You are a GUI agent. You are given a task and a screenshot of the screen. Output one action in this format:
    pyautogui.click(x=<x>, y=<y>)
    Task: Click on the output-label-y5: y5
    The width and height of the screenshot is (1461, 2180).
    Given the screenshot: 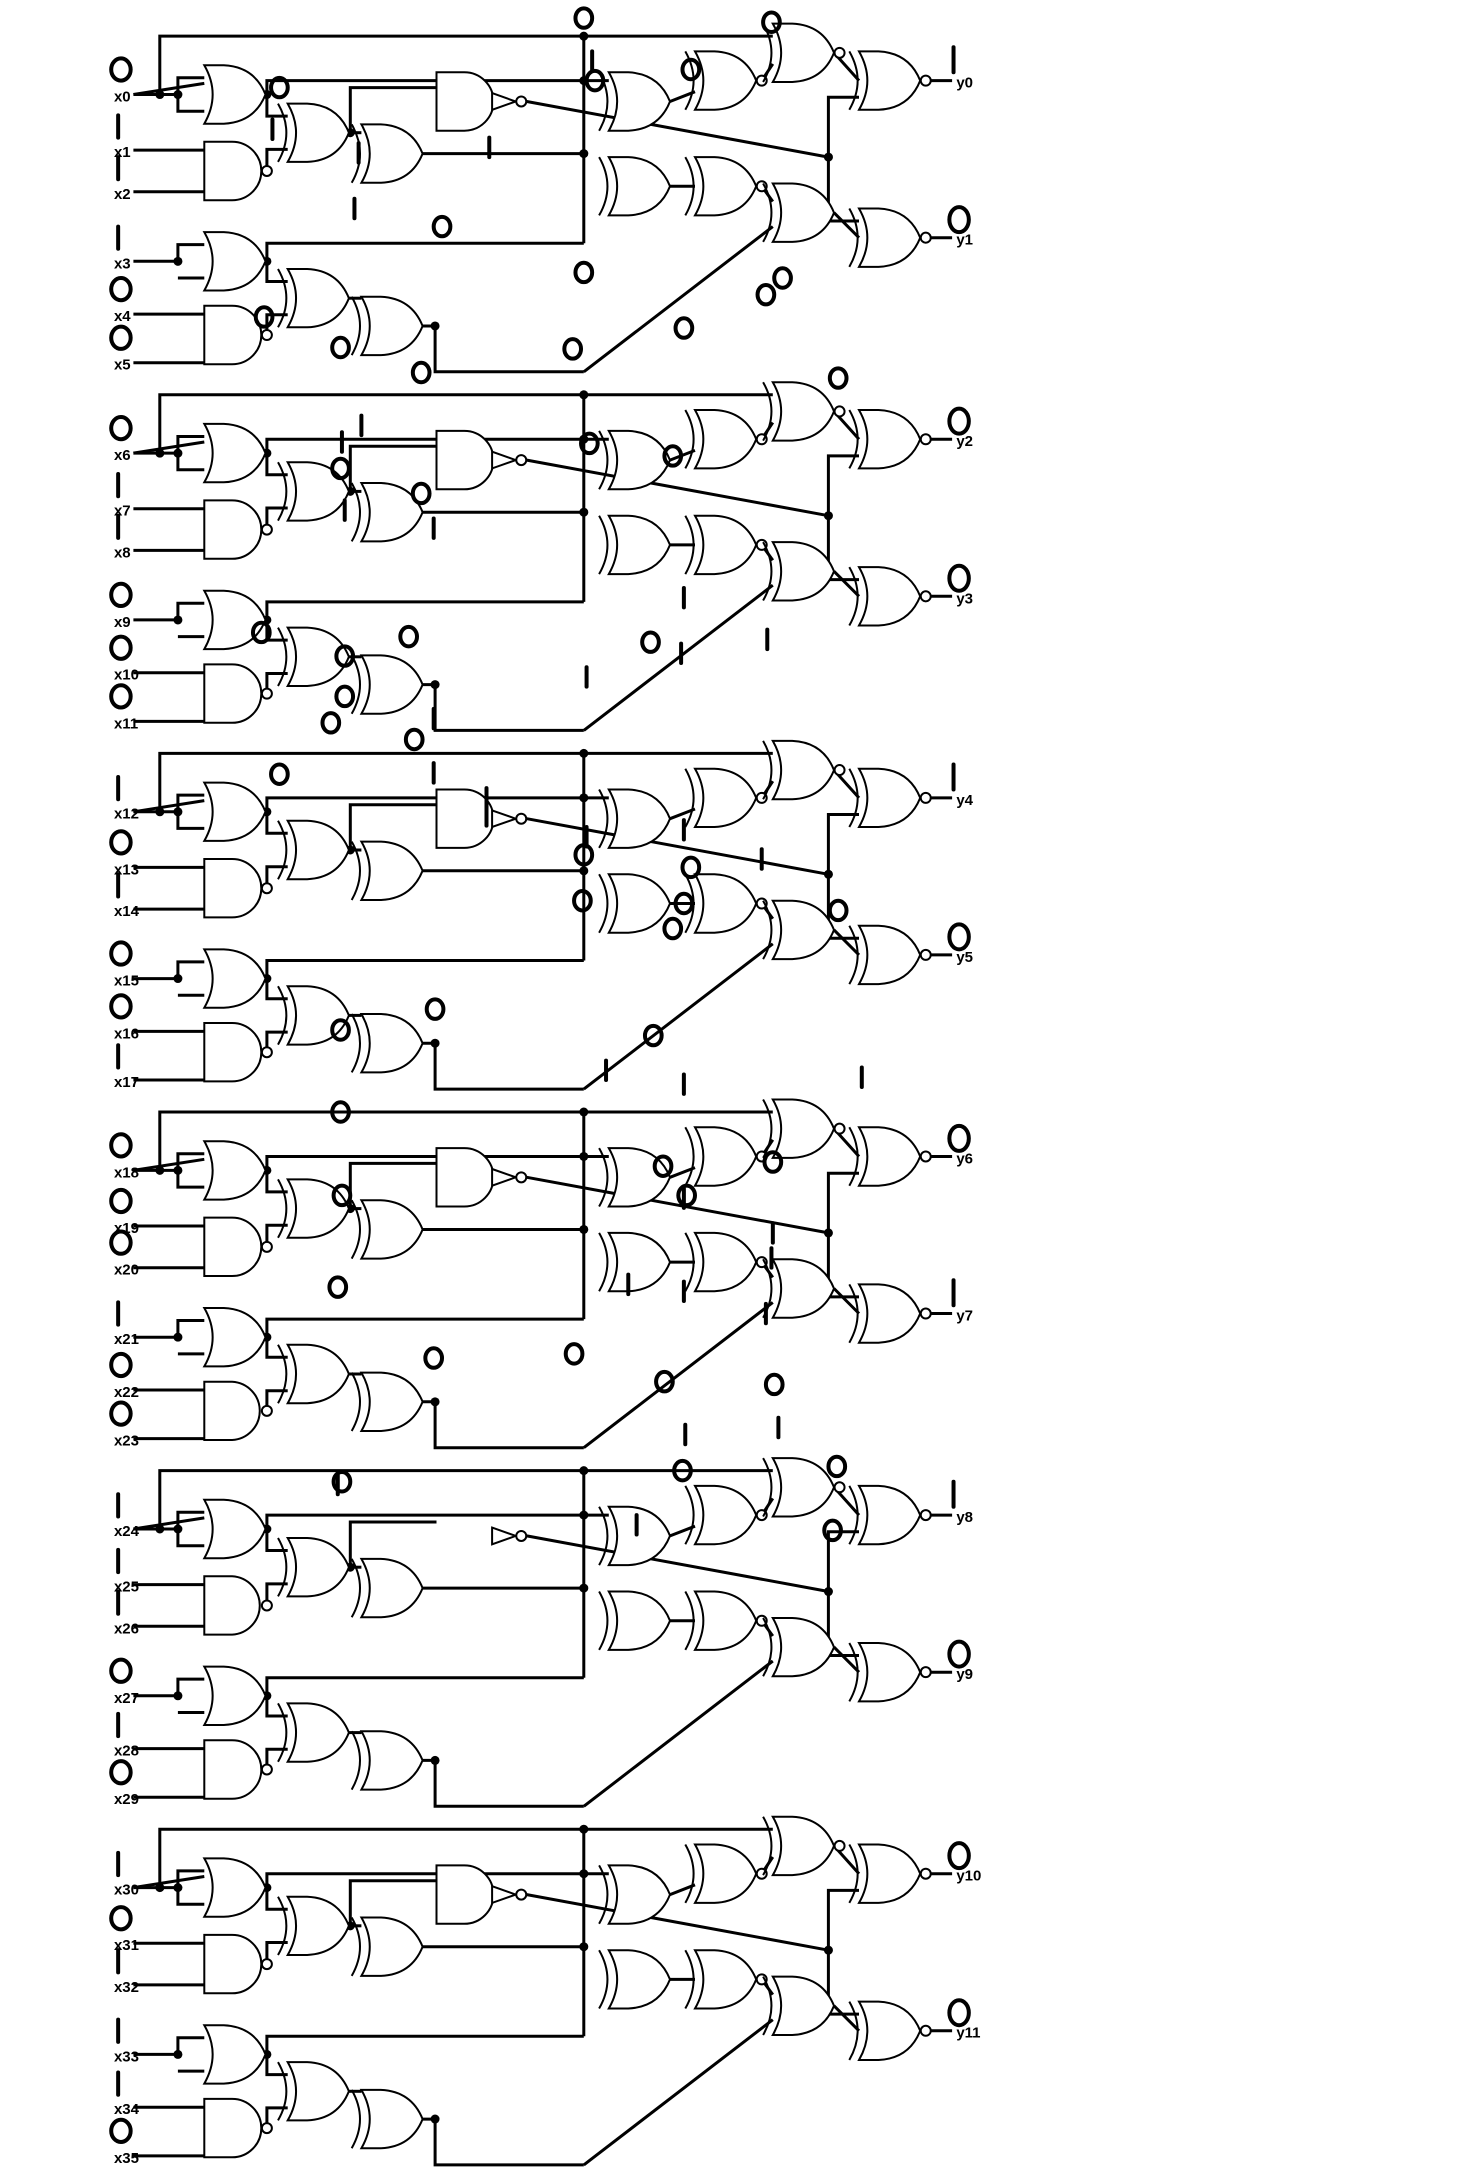 What is the action you would take?
    pyautogui.click(x=964, y=957)
    